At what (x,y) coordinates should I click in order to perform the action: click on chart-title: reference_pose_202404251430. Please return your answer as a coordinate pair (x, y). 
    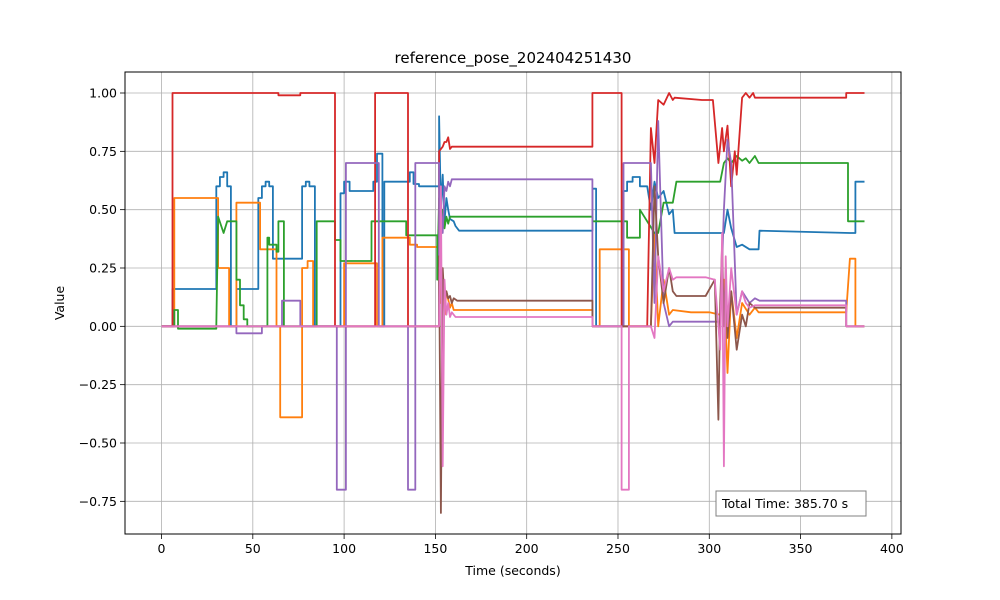
    Looking at the image, I should click on (513, 58).